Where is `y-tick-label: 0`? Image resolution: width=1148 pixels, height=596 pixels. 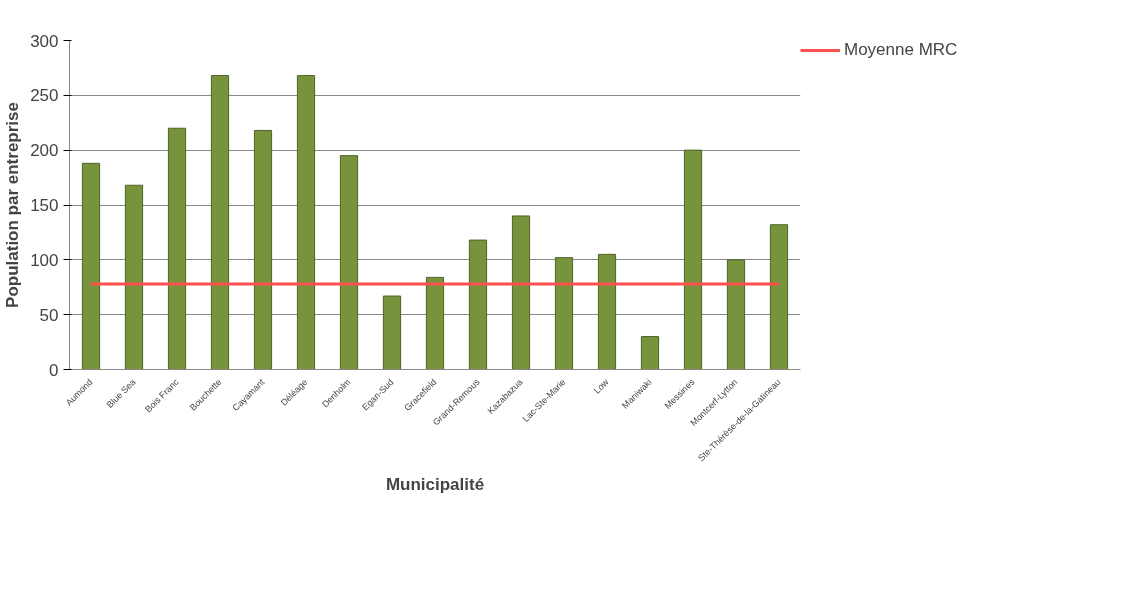
y-tick-label: 0 is located at coordinates (54, 370).